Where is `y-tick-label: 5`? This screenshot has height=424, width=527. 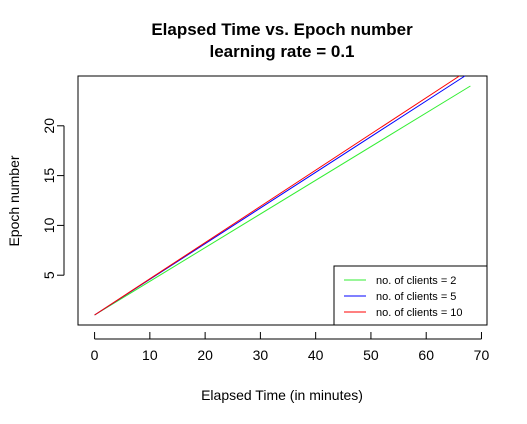
y-tick-label: 5 is located at coordinates (49, 275).